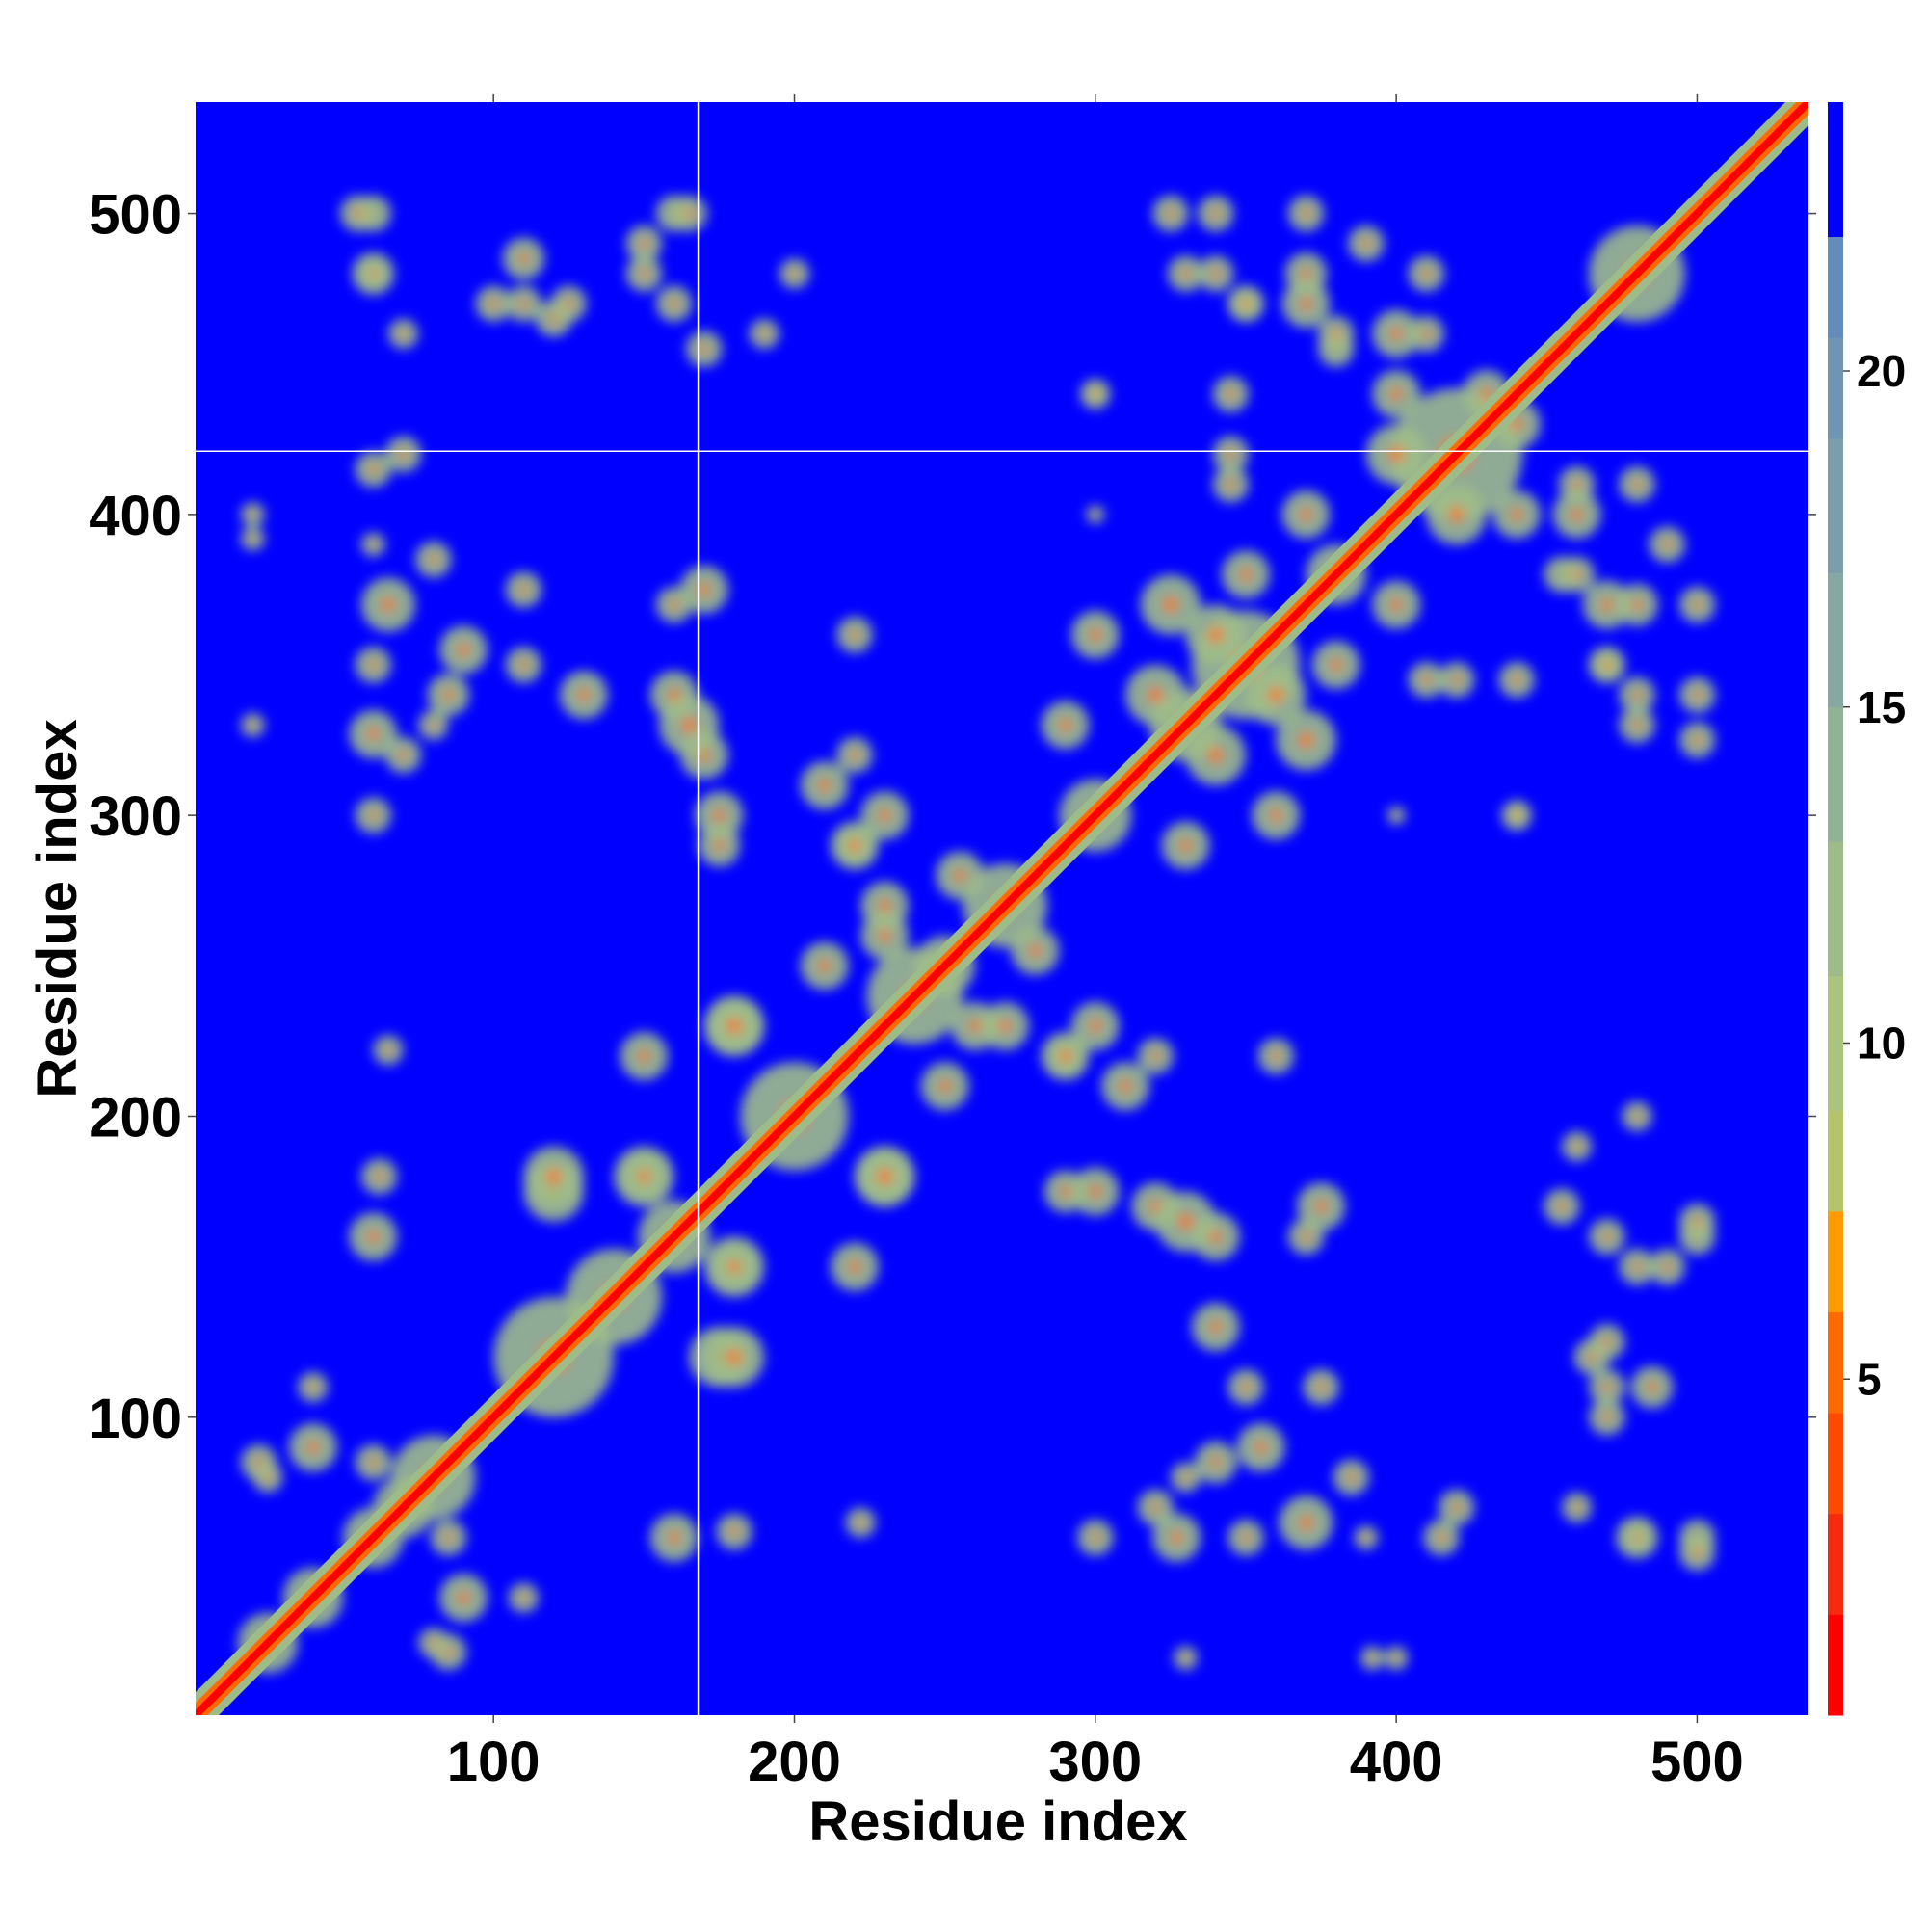 The height and width of the screenshot is (1932, 1927). Describe the element at coordinates (1697, 1762) in the screenshot. I see `x-tick-label: 500` at that location.